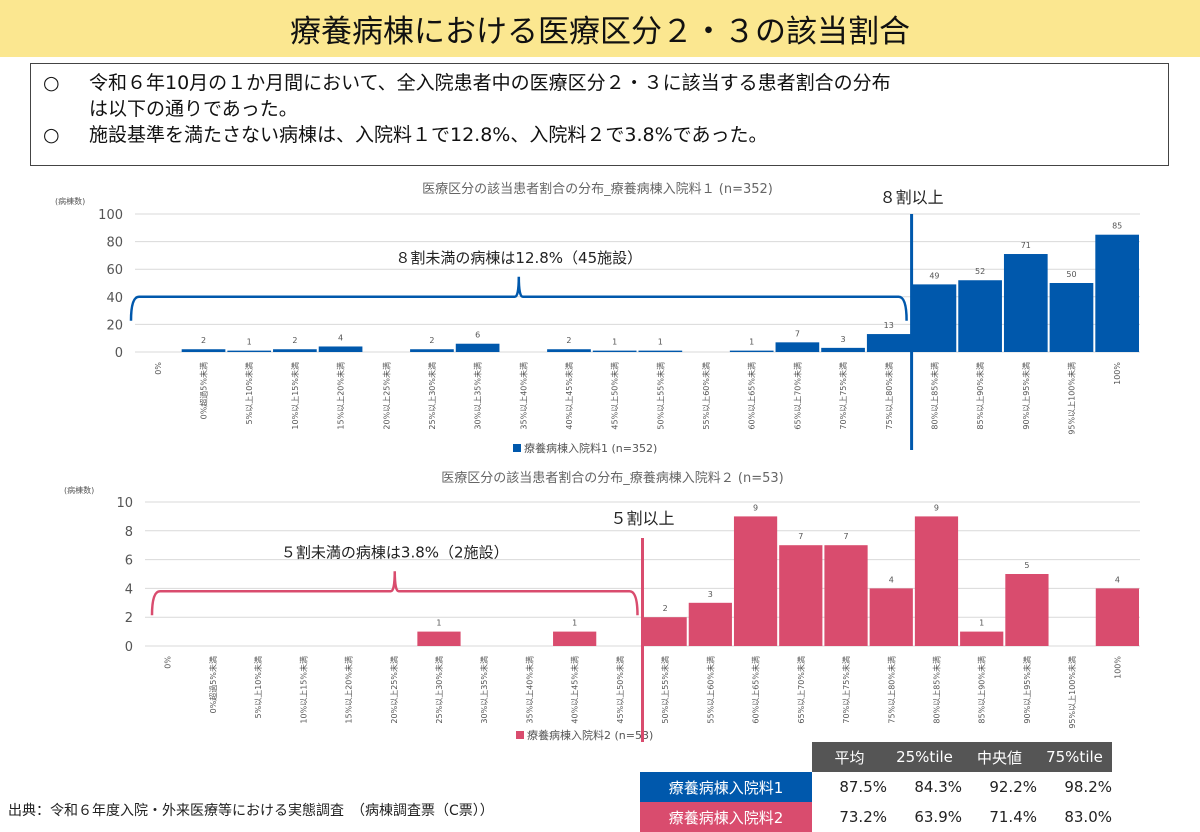  Describe the element at coordinates (845, 536) in the screenshot. I see `data-label: 7` at that location.